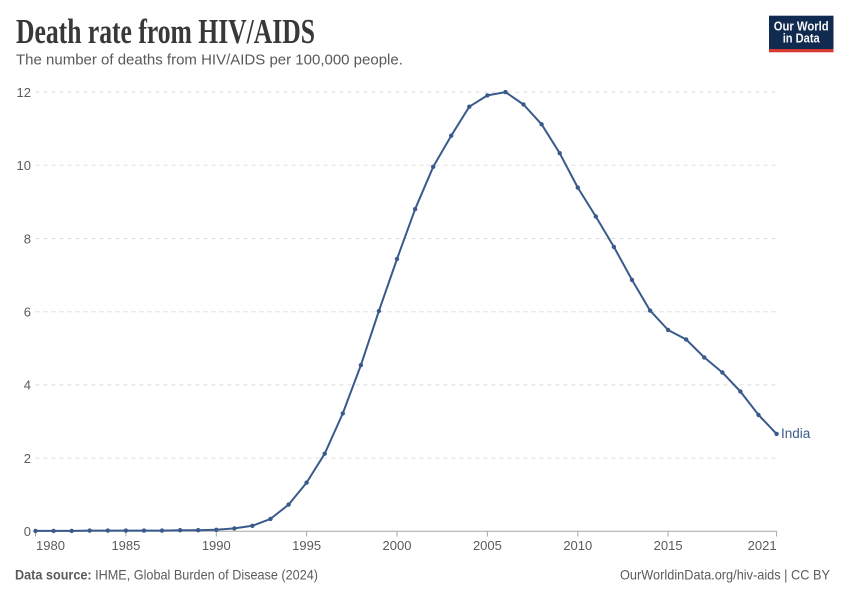 The image size is (850, 600). What do you see at coordinates (27, 385) in the screenshot?
I see `svg-text: 4` at bounding box center [27, 385].